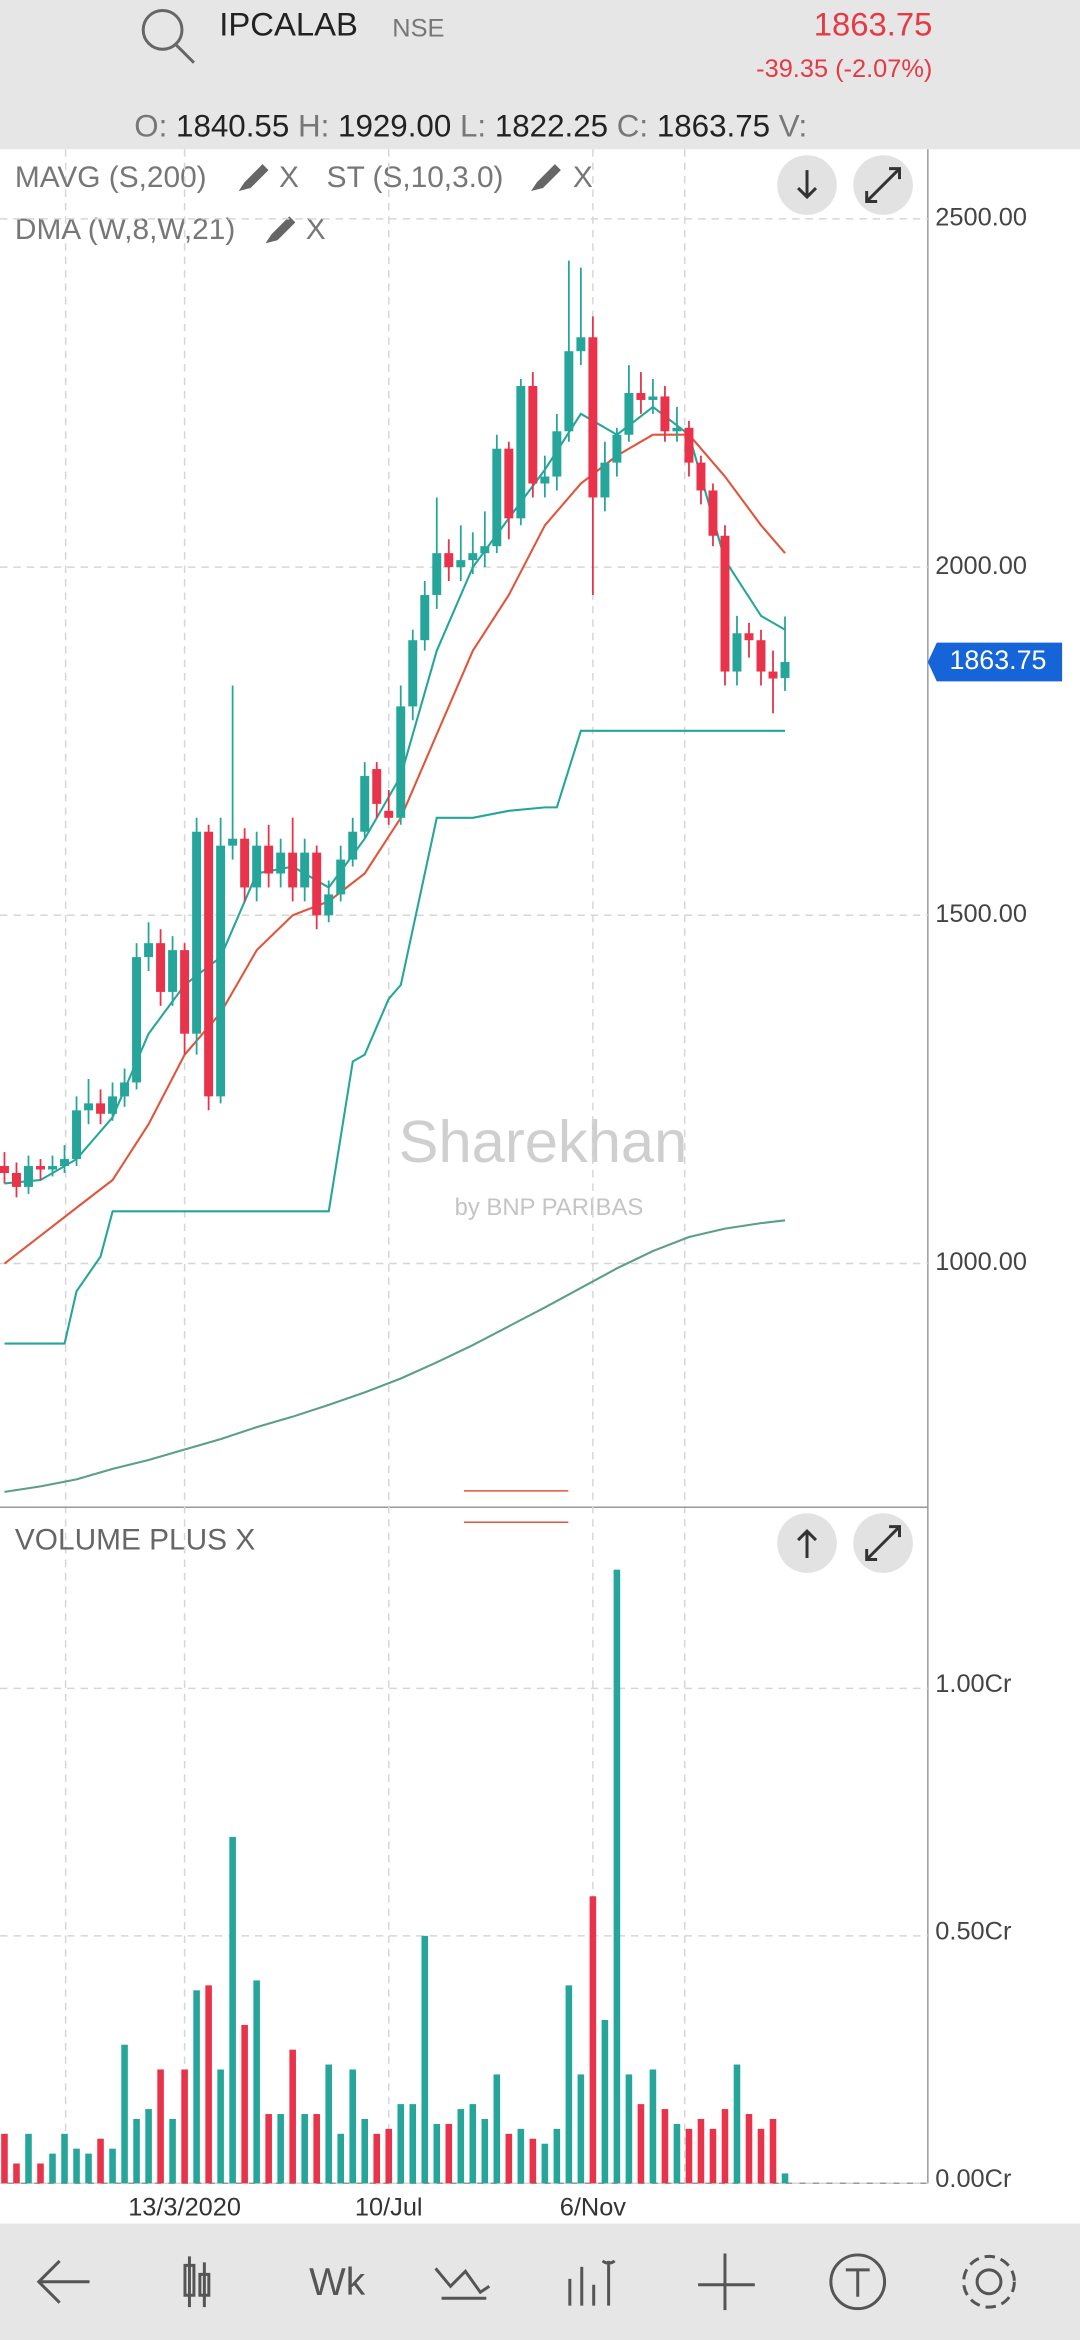 The image size is (1080, 2340). What do you see at coordinates (415, 177) in the screenshot?
I see `indicator-label: ST (S,10,3.0)` at bounding box center [415, 177].